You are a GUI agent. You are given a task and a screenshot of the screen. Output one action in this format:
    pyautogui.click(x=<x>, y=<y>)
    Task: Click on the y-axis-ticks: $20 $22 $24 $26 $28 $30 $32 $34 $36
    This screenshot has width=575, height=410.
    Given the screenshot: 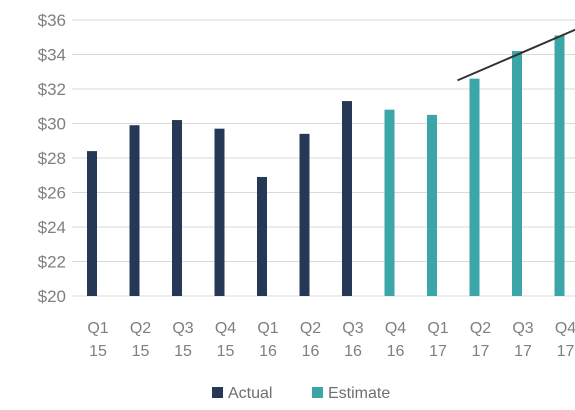 What is the action you would take?
    pyautogui.click(x=52, y=158)
    